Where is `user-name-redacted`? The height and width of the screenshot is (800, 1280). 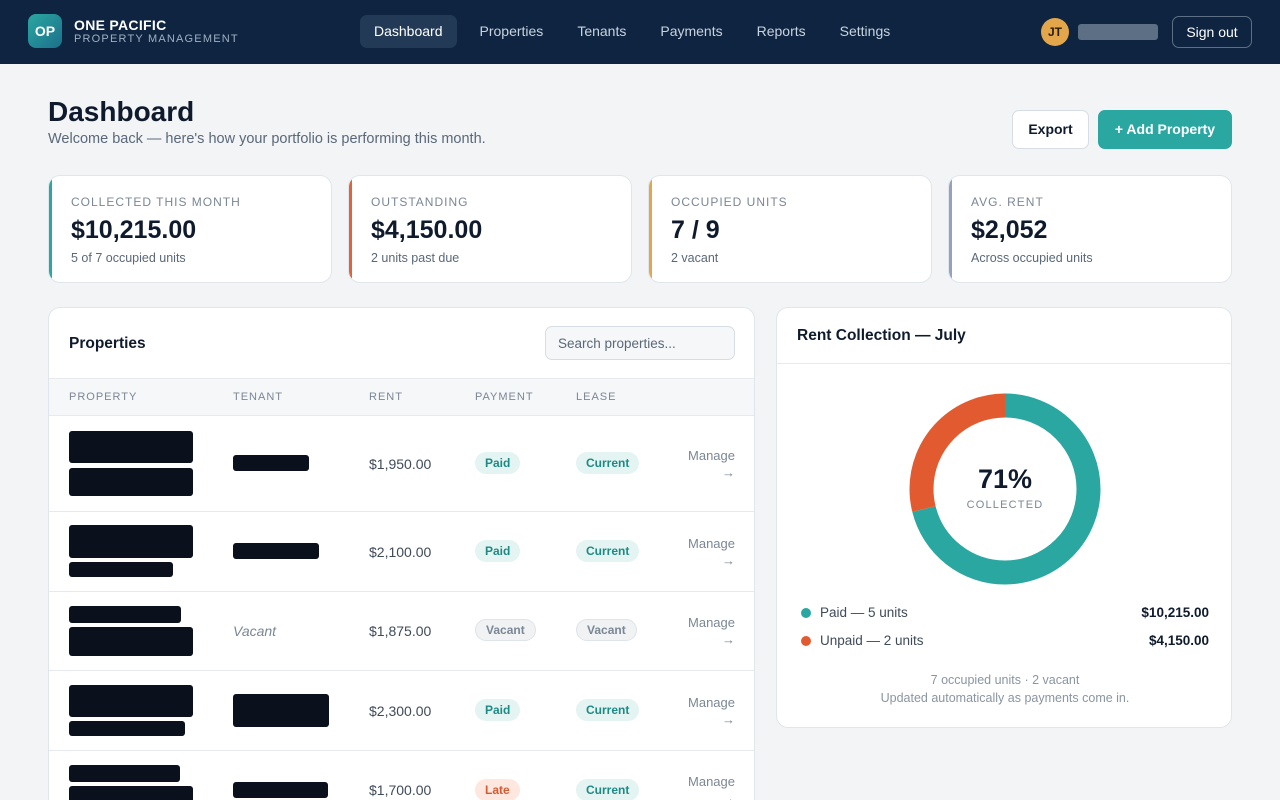
user-name-redacted is located at coordinates (1118, 32).